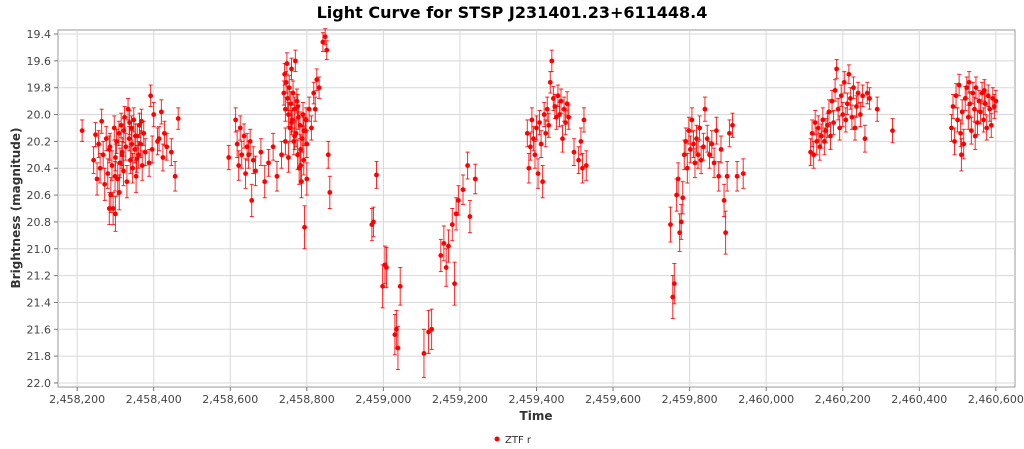  Describe the element at coordinates (39, 383) in the screenshot. I see `y-tick-label: 22.0` at that location.